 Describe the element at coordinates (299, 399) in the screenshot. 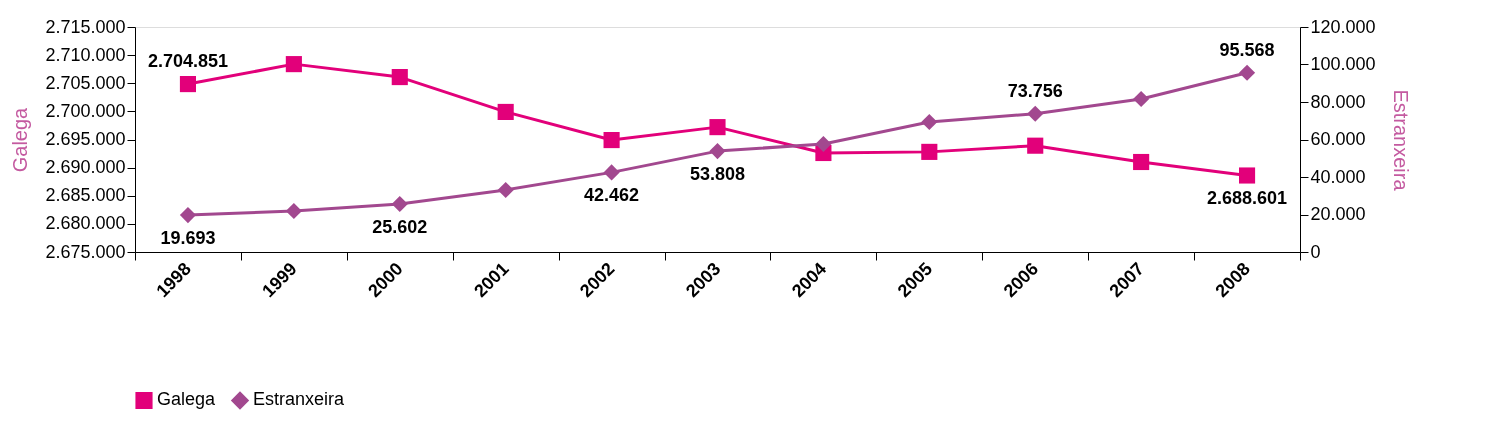

I see `legend-label: Estranxeira` at that location.